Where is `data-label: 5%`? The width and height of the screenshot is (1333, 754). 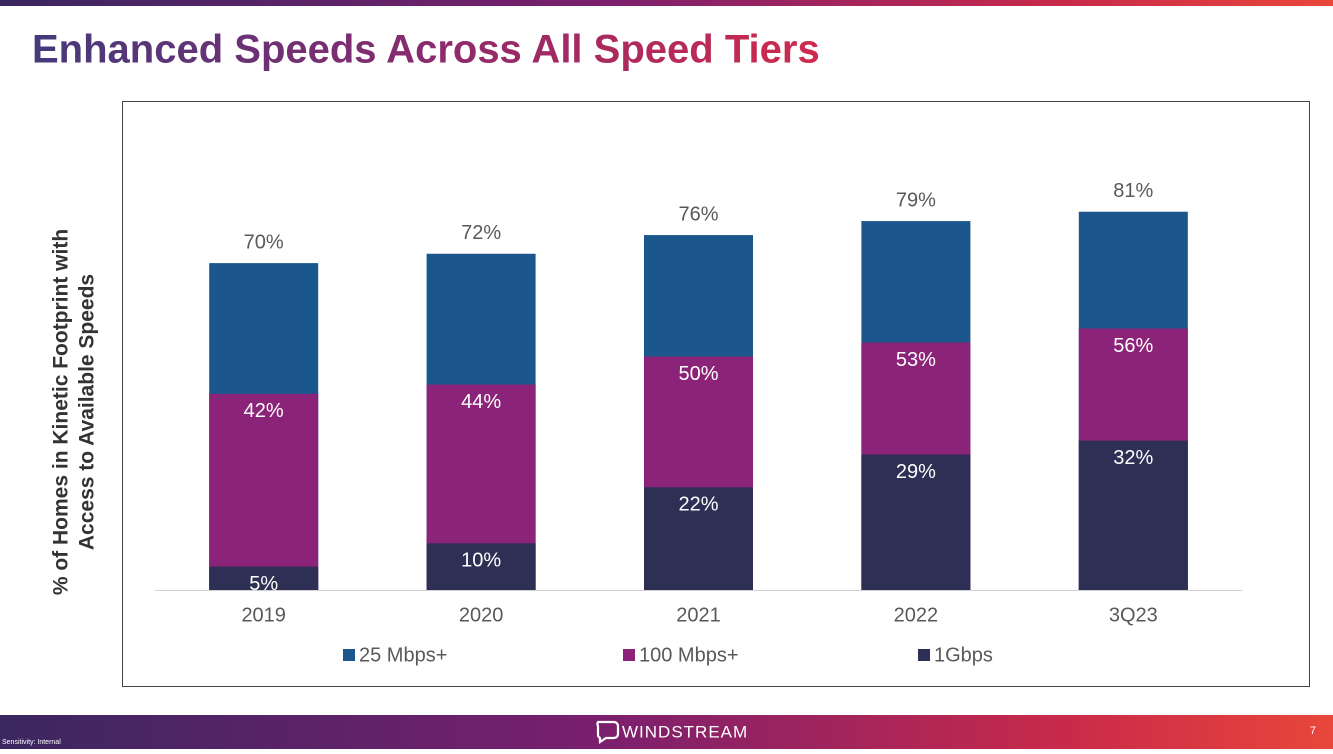 data-label: 5% is located at coordinates (263, 584).